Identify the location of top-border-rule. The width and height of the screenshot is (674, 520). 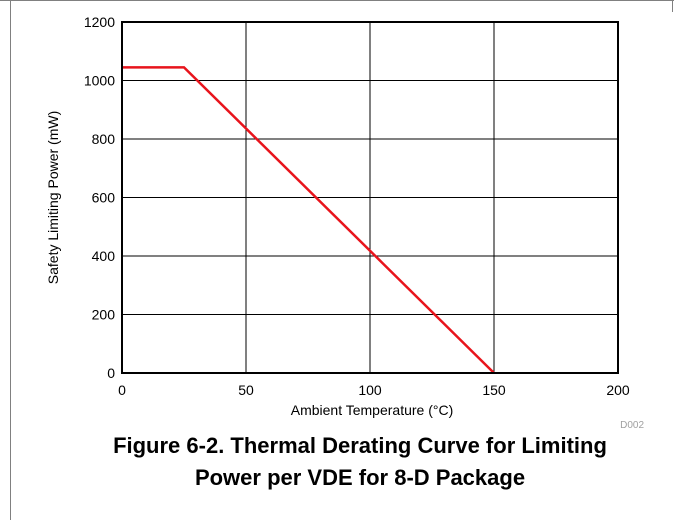
(337, 0).